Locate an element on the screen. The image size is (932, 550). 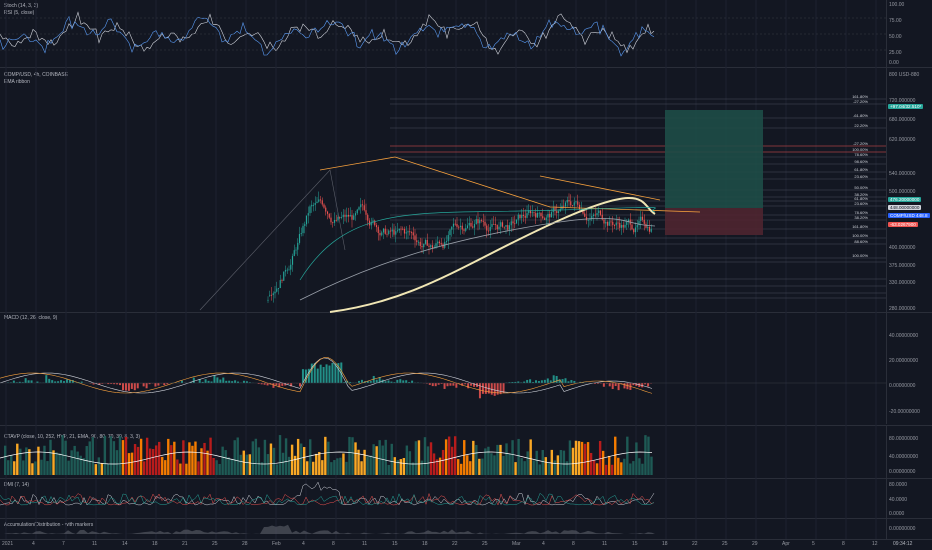
ad-pane: Accumulation/Distribution - with markers is located at coordinates (443, 529).